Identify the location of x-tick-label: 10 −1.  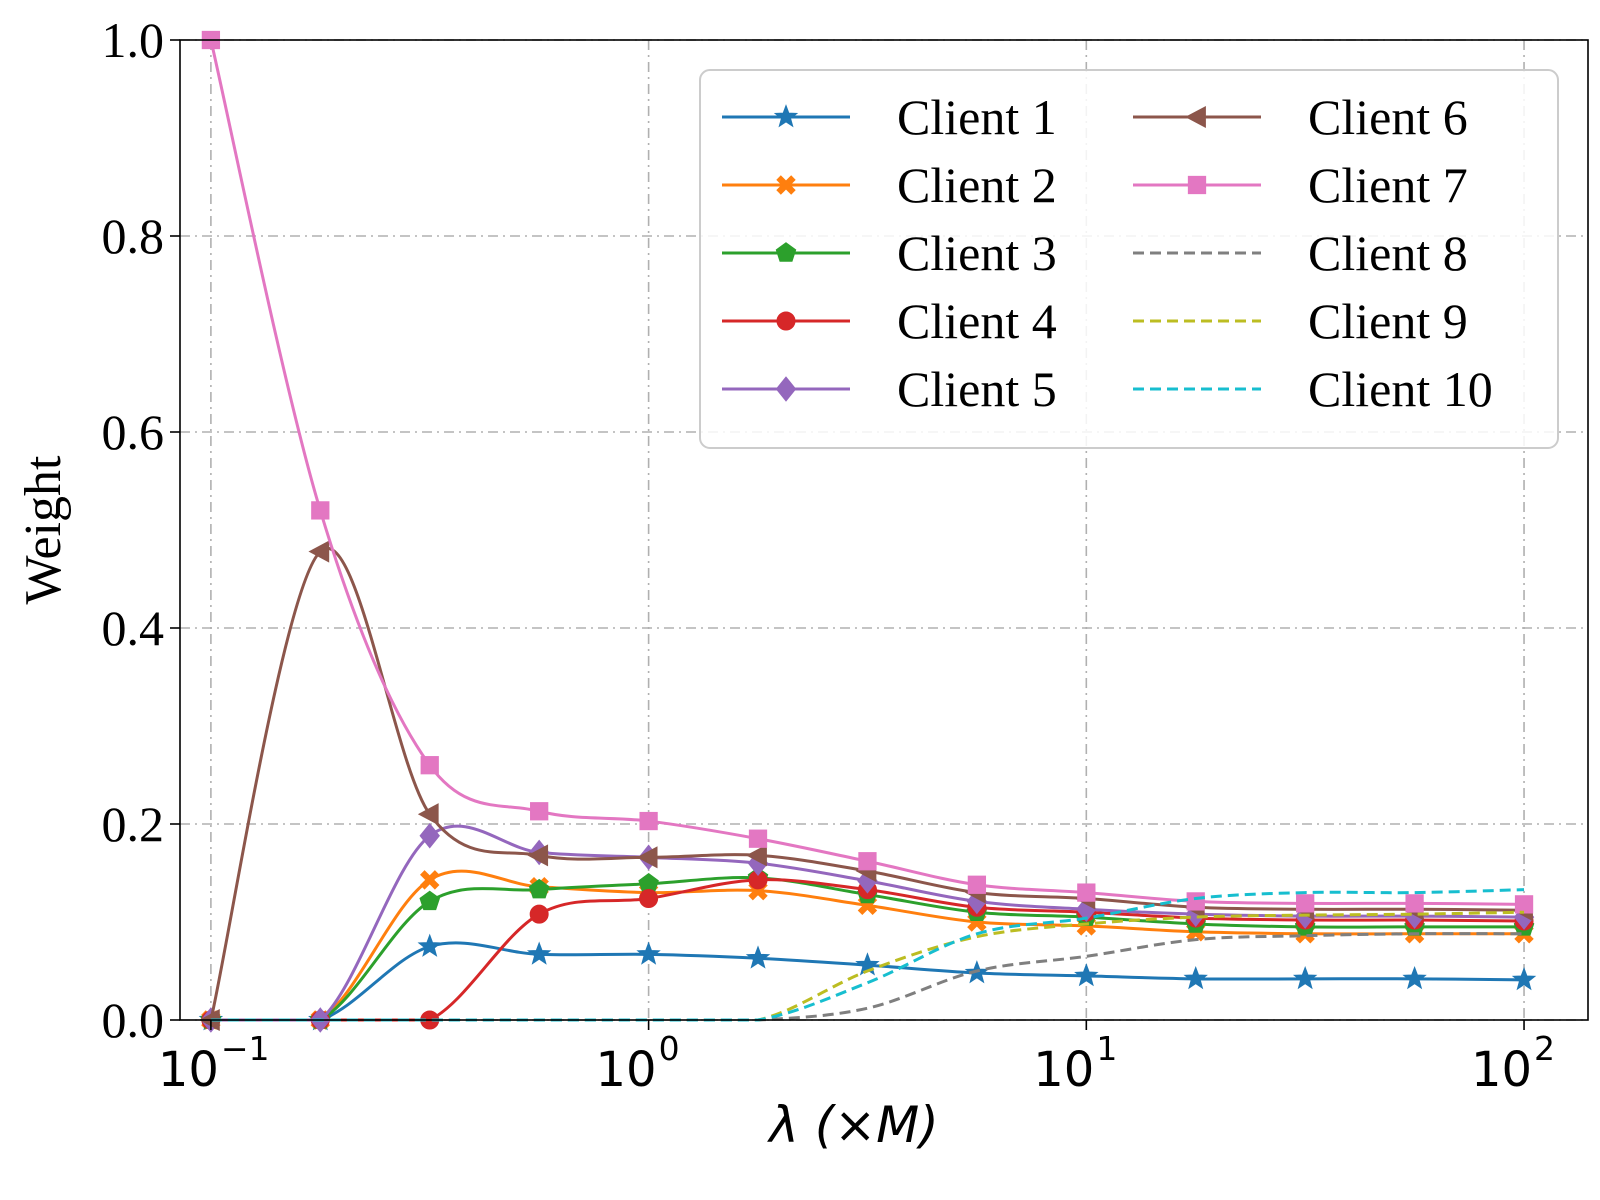
(214, 1063).